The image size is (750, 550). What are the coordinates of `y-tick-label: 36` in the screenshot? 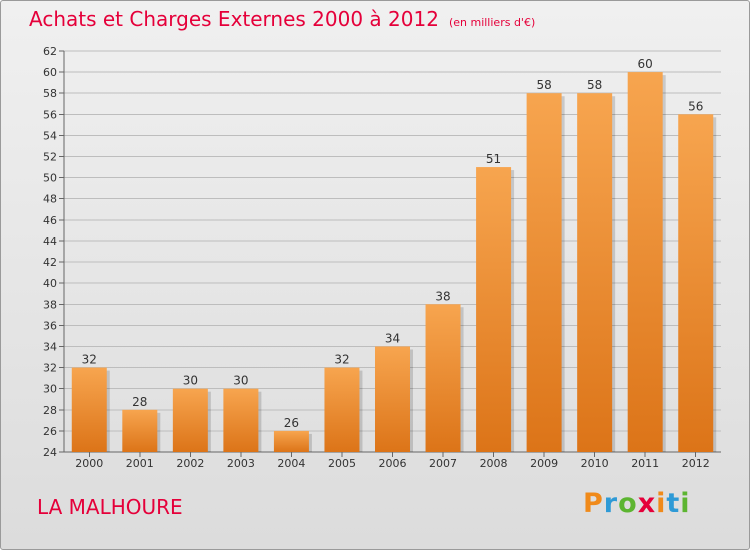 It's located at (50, 325).